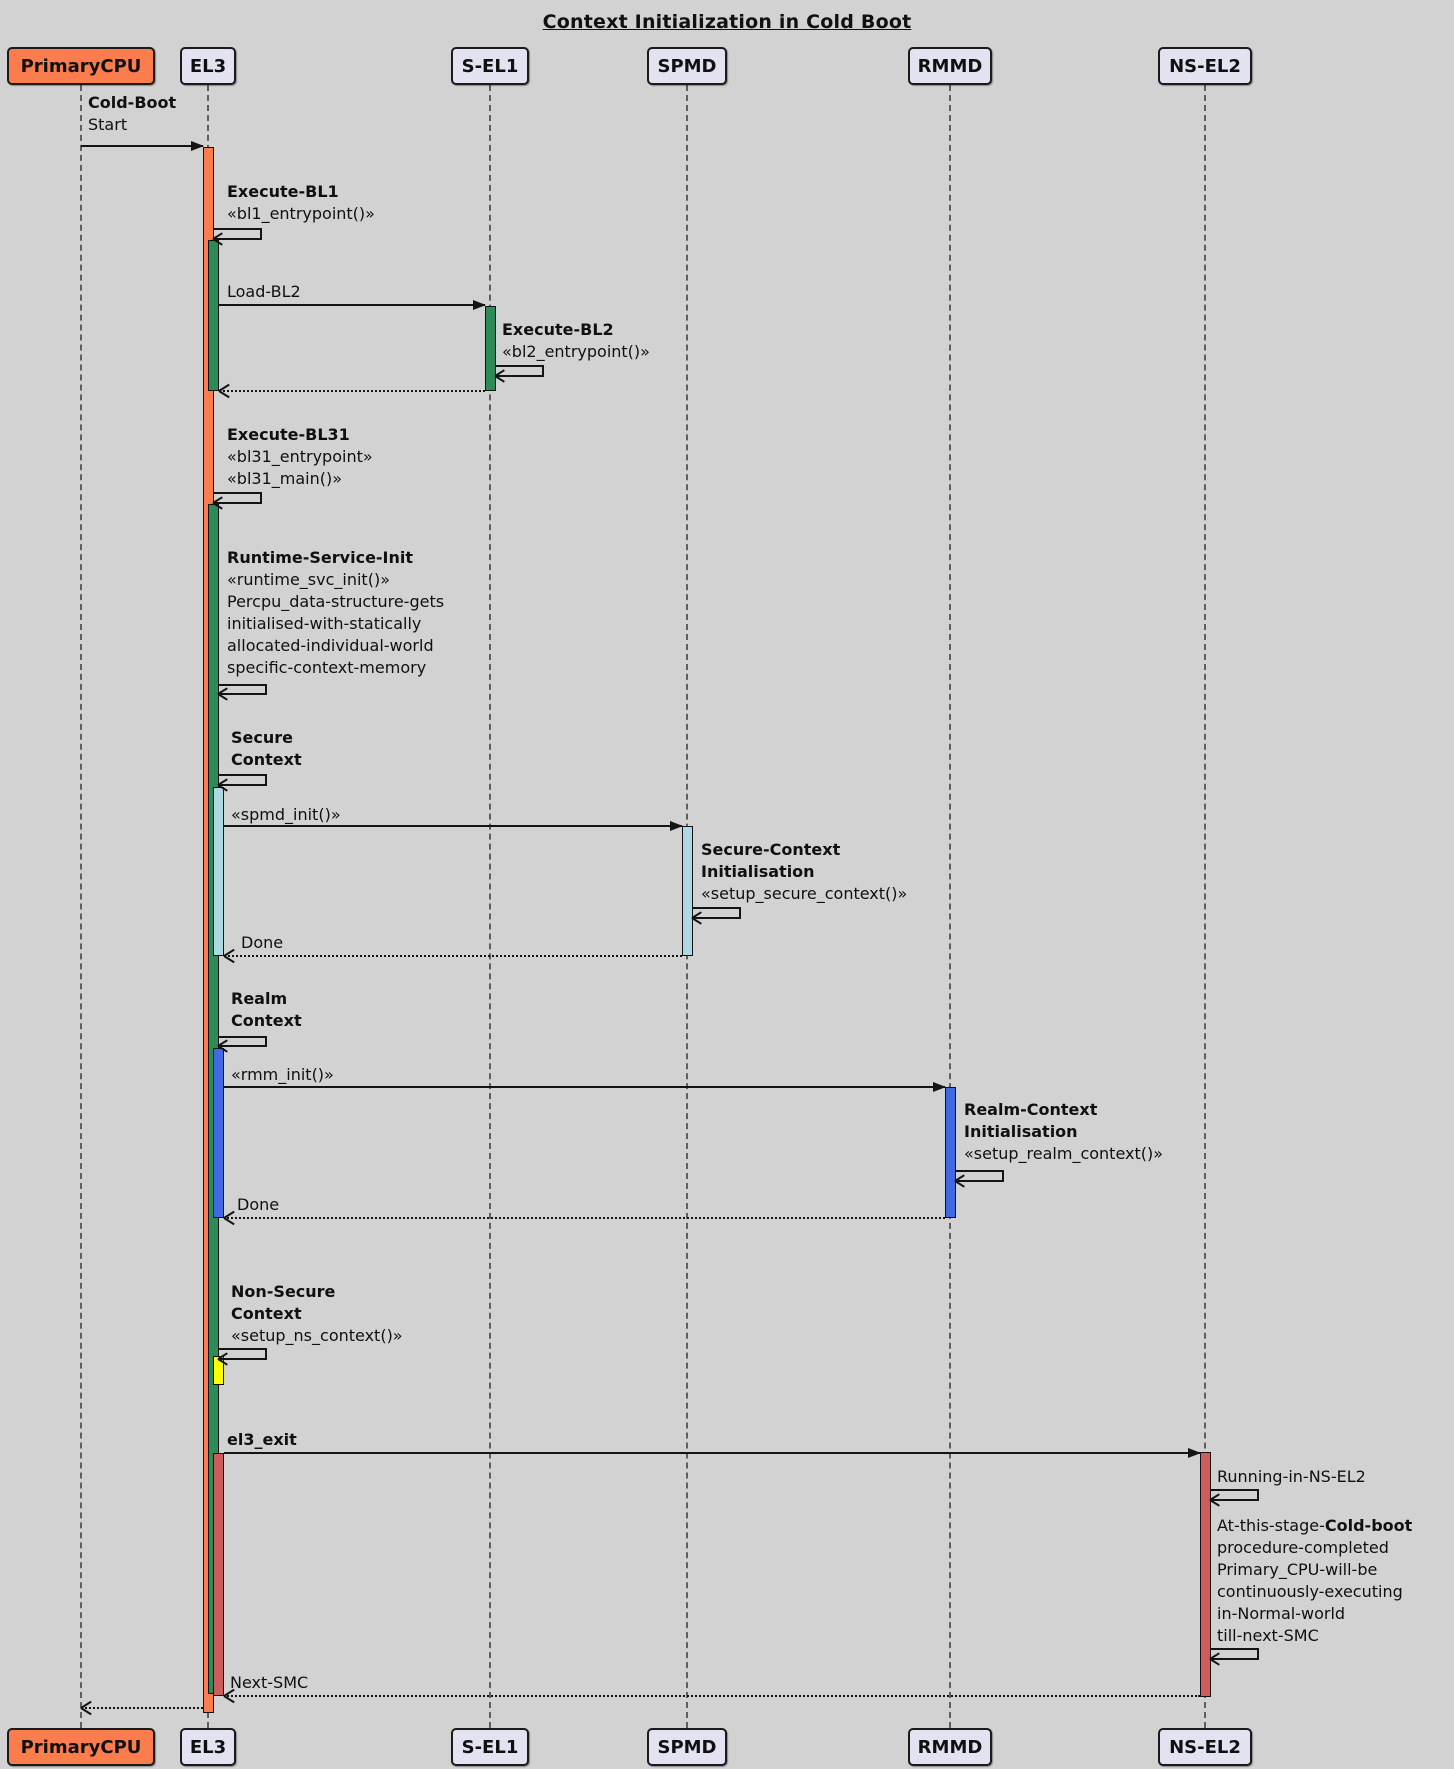 The width and height of the screenshot is (1454, 1769). What do you see at coordinates (520, 371) in the screenshot?
I see `self-message-execute-bl2` at bounding box center [520, 371].